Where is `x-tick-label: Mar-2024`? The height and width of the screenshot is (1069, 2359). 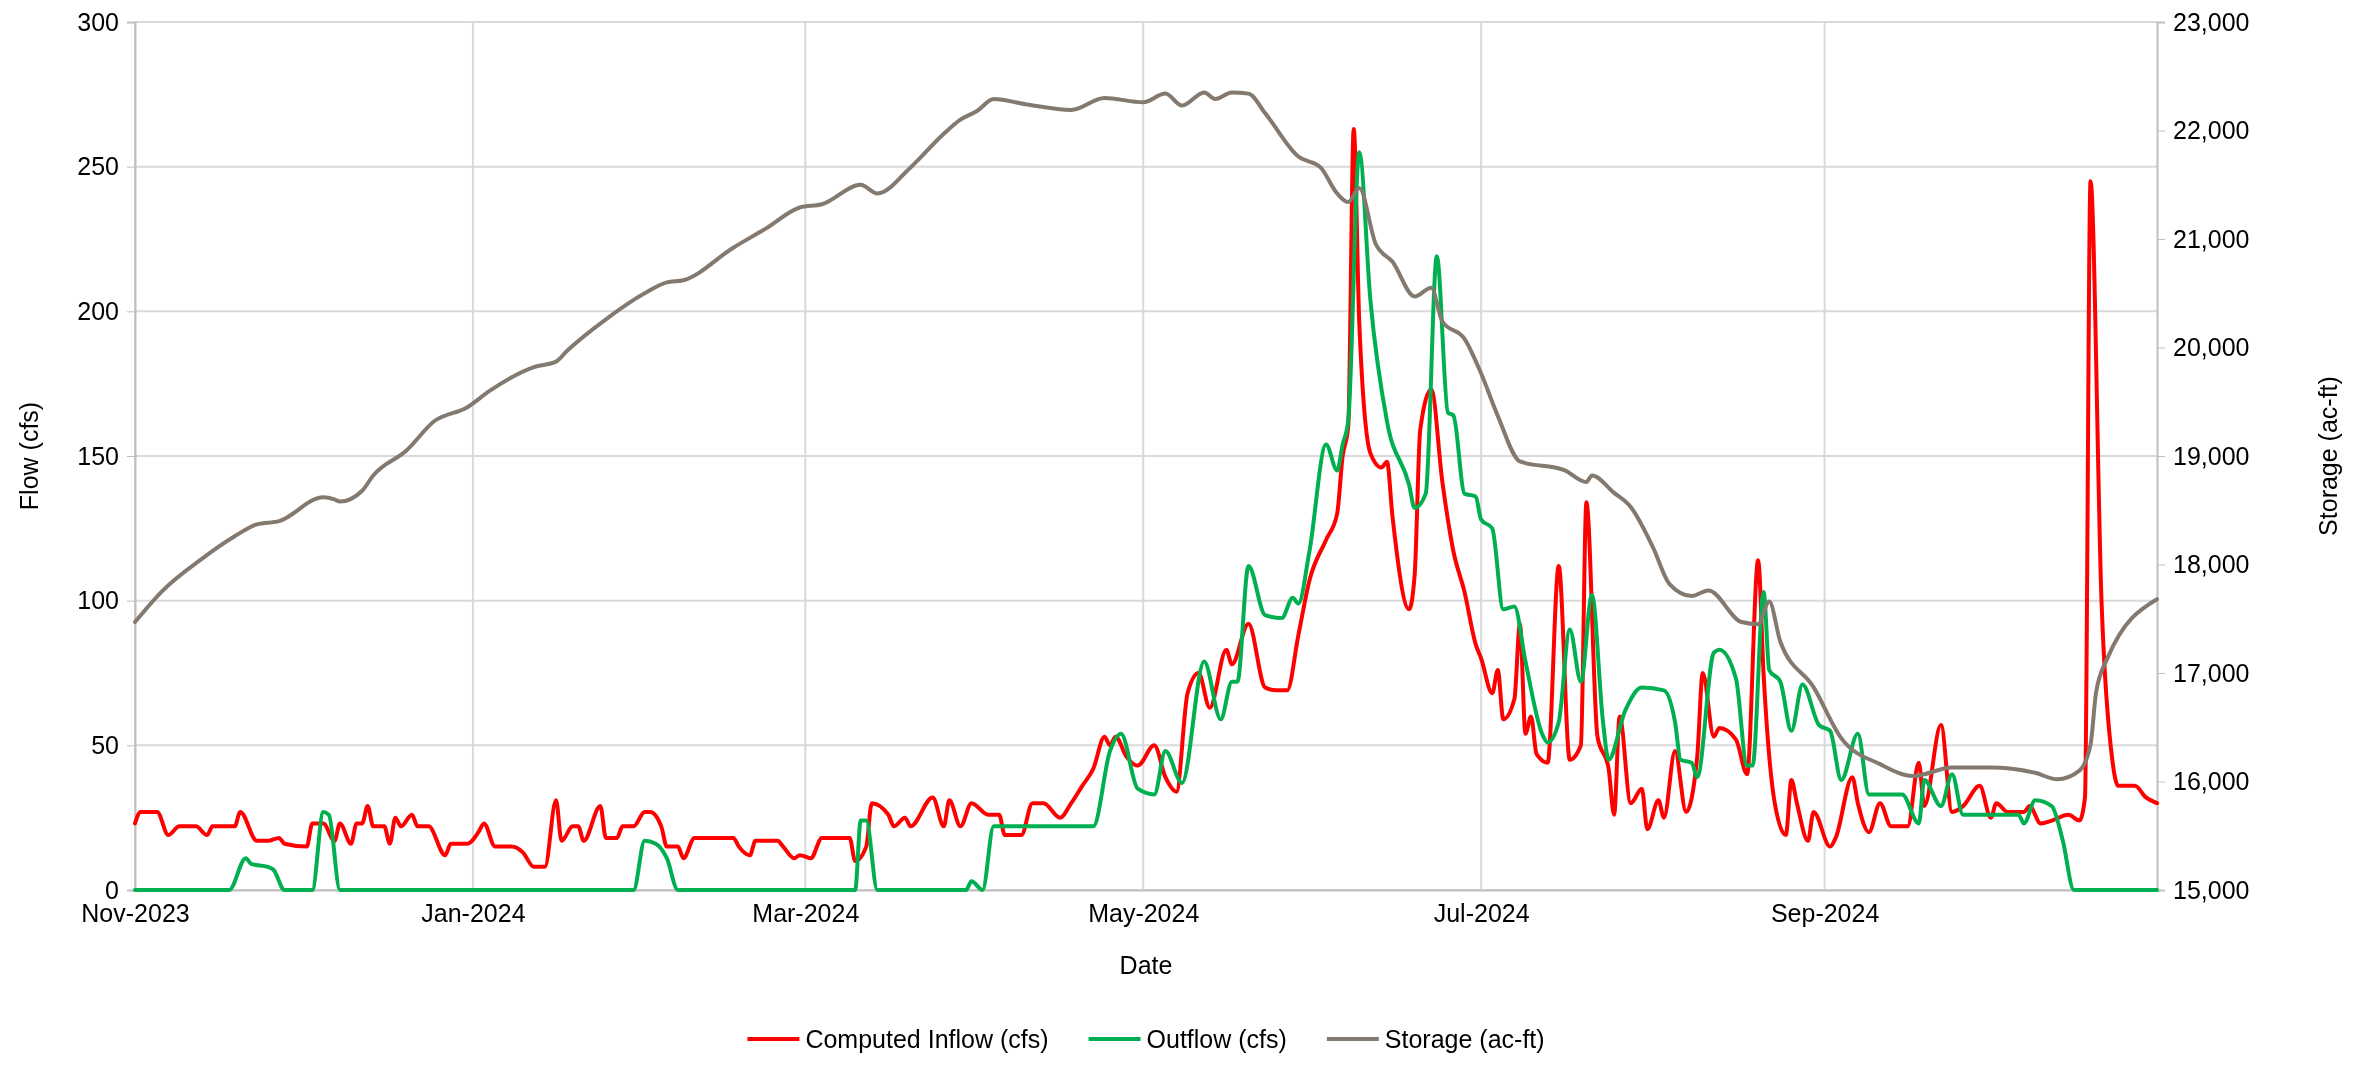 x-tick-label: Mar-2024 is located at coordinates (806, 912).